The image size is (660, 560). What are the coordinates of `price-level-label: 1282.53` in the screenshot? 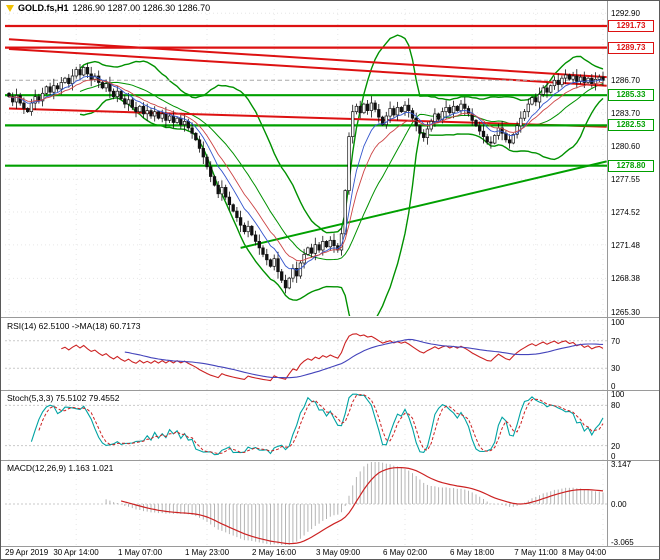 It's located at (631, 125).